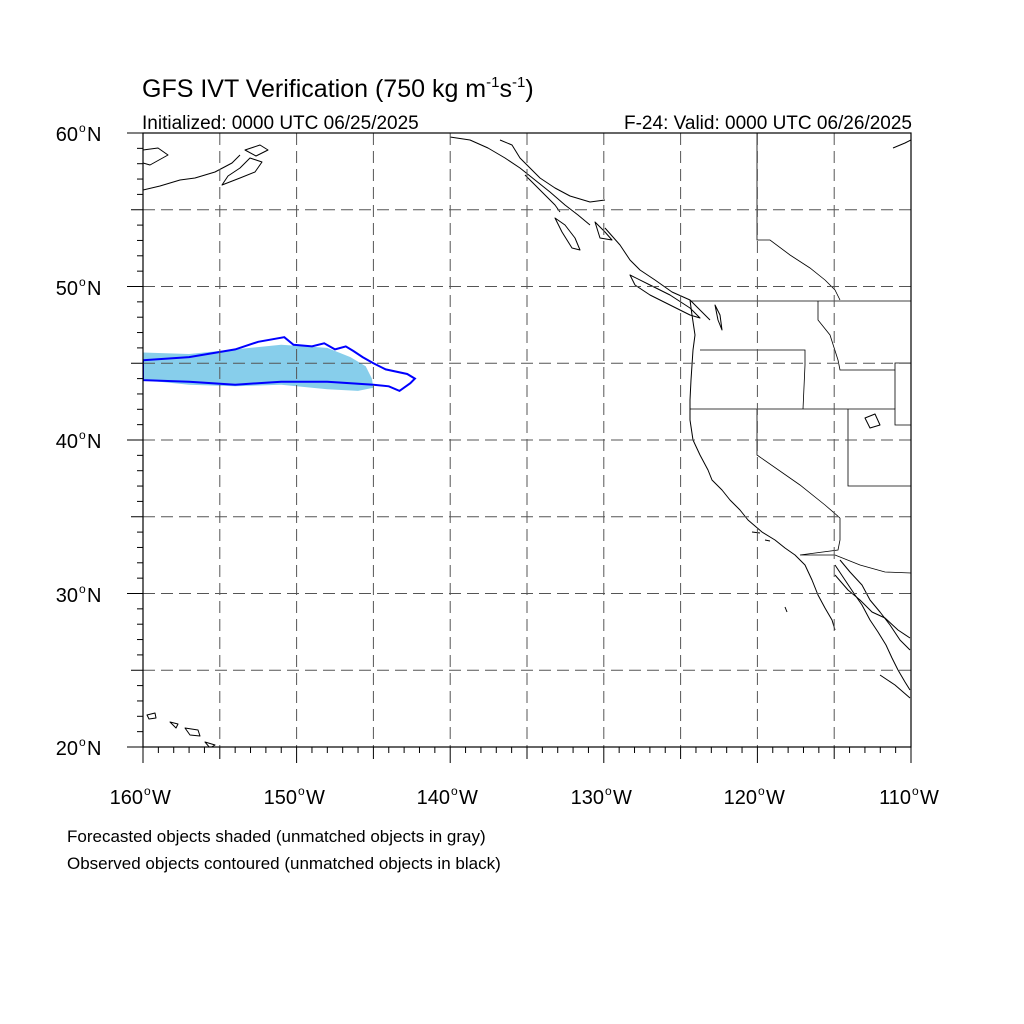 The width and height of the screenshot is (1024, 1024). Describe the element at coordinates (915, 791) in the screenshot. I see `lon-degree-110: o` at that location.